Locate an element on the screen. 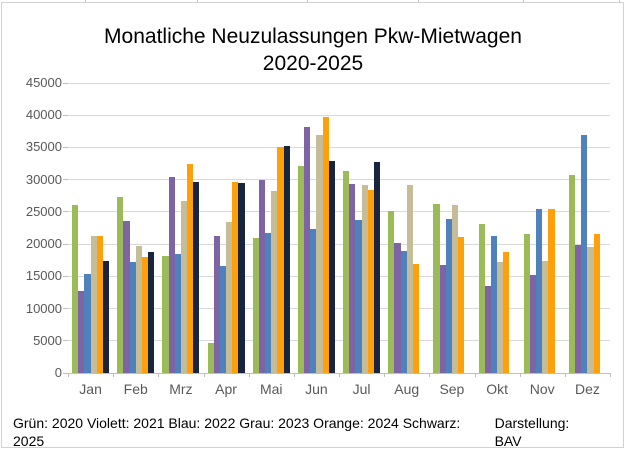 This screenshot has height=449, width=626. bar-2021-Sep is located at coordinates (442, 319).